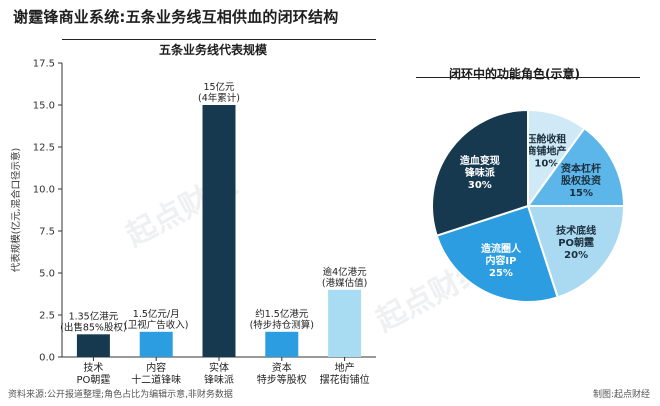  What do you see at coordinates (501, 248) in the screenshot?
I see `pie-slice-label: 造流圈人` at bounding box center [501, 248].